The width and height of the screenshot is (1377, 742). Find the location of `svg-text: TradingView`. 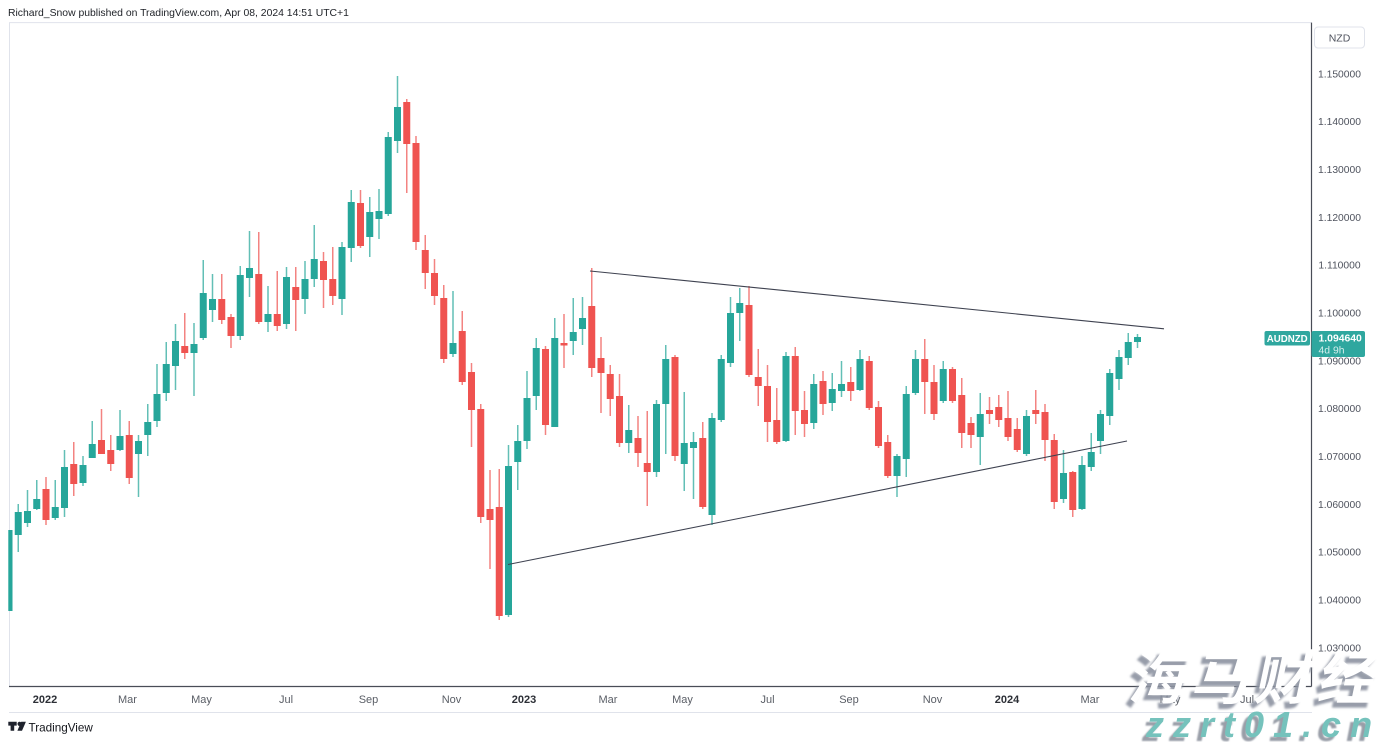

svg-text: TradingView is located at coordinates (61, 728).